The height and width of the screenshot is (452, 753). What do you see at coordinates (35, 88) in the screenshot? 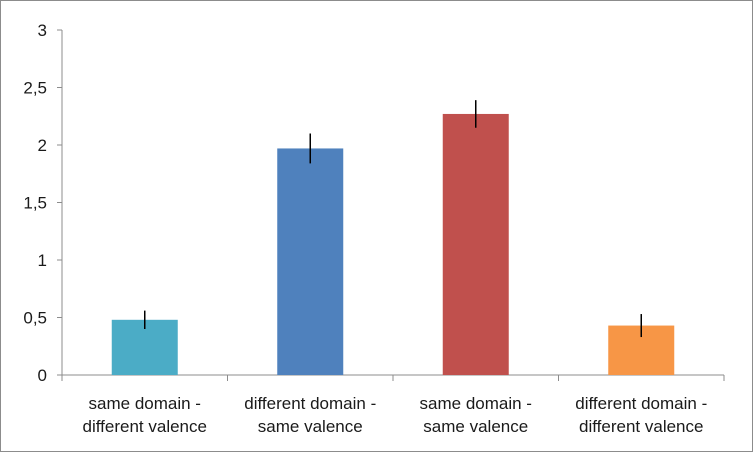
I see `y-tick-label: 2,5` at bounding box center [35, 88].